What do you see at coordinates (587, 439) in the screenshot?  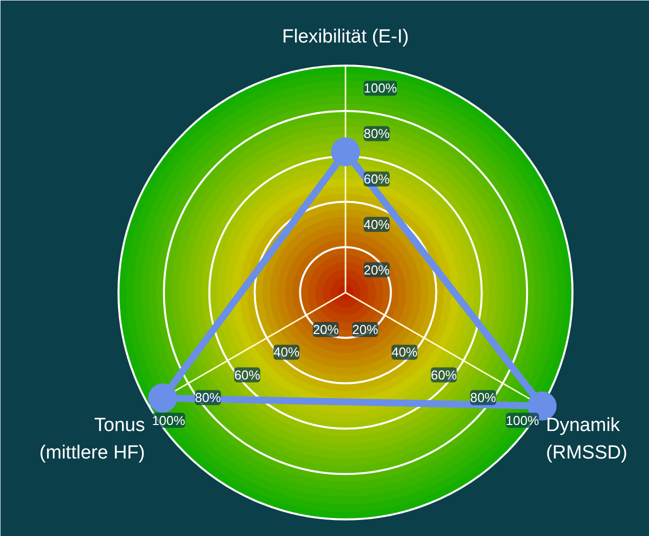 I see `spoke-label: Dynamik (RMSSD)` at bounding box center [587, 439].